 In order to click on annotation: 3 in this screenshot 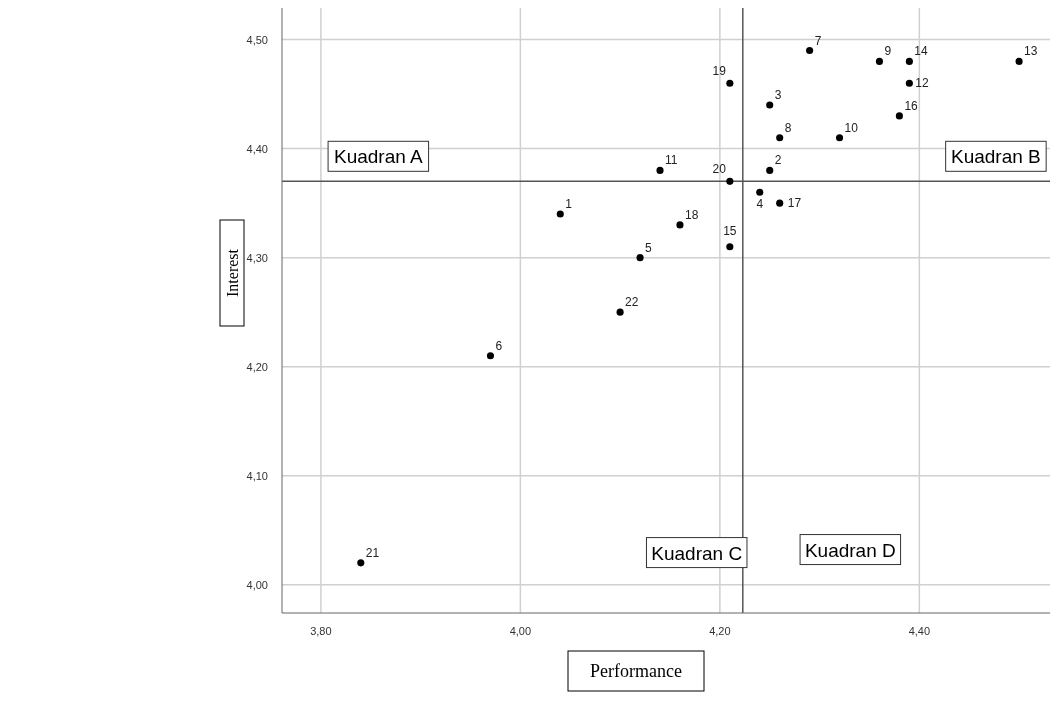, I will do `click(778, 95)`.